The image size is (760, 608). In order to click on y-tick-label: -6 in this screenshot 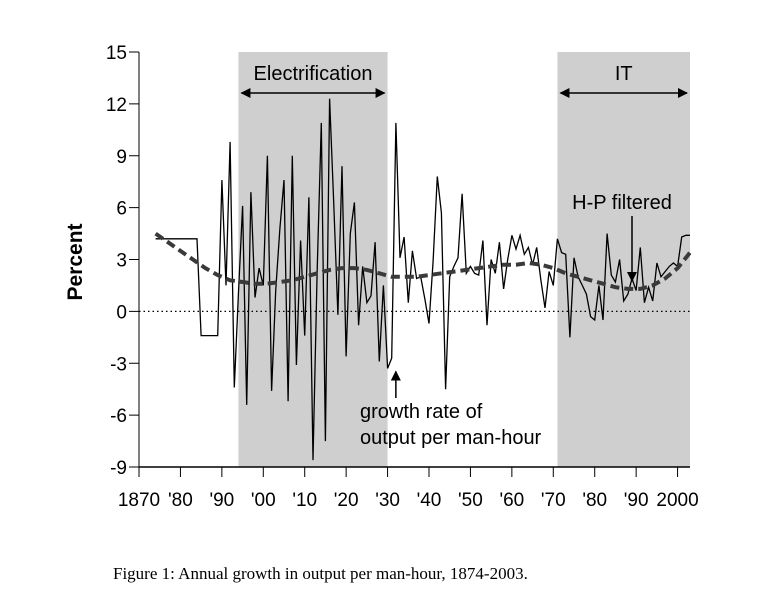, I will do `click(118, 416)`.